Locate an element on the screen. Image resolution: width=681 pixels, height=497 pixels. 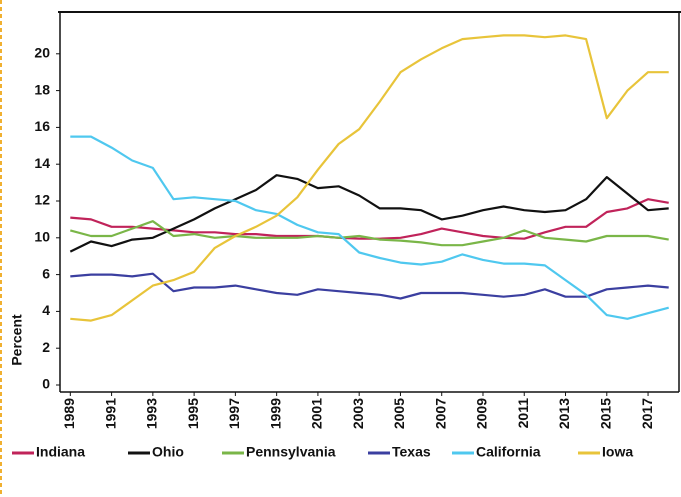
legend-label: Texas is located at coordinates (411, 452).